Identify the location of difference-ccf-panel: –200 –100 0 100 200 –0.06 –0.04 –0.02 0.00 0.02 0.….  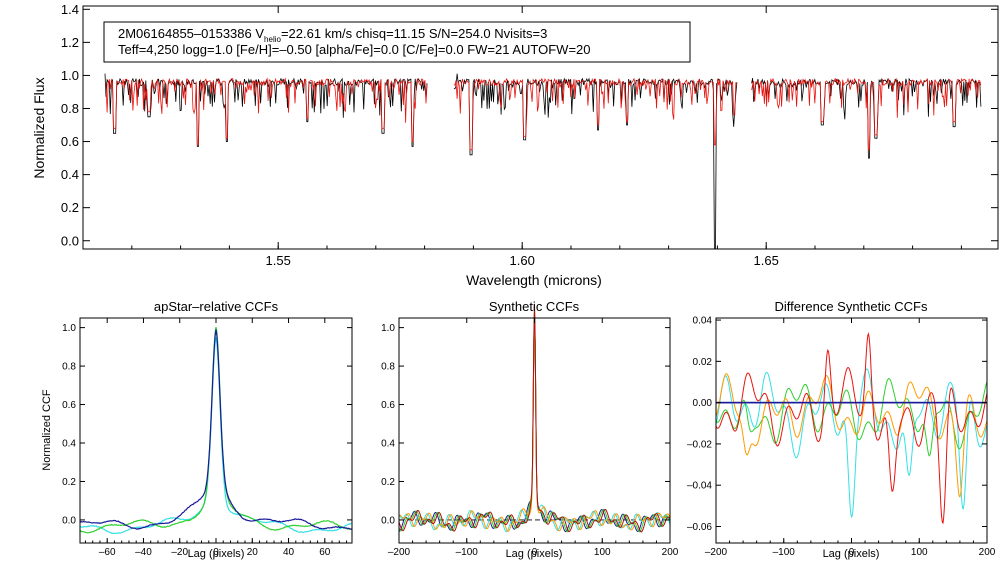
(841, 429).